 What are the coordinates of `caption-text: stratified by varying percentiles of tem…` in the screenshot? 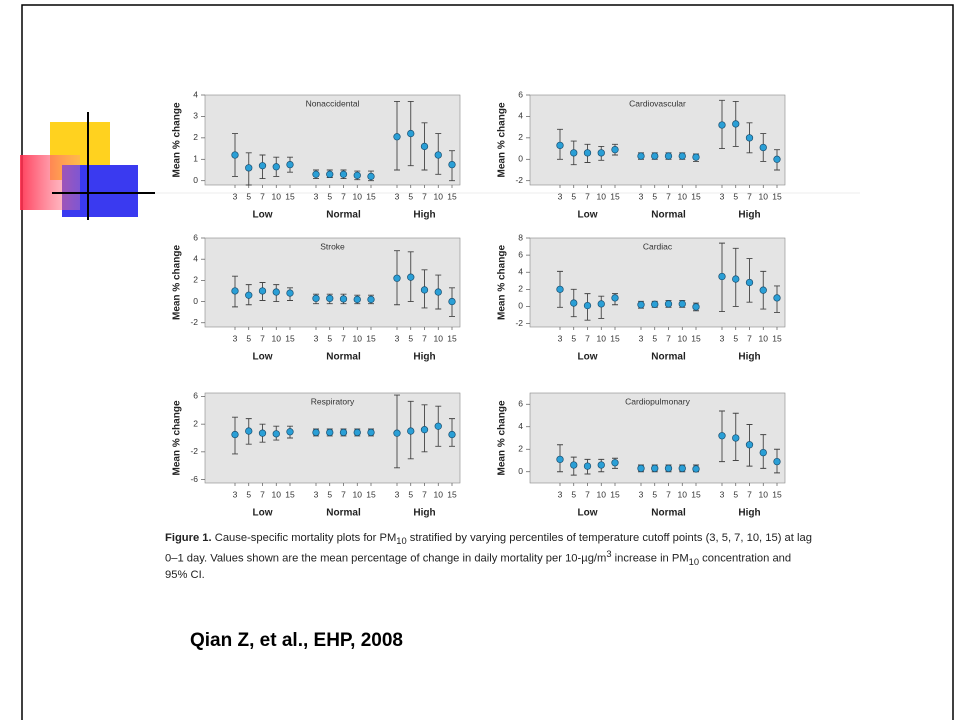 It's located at (488, 548).